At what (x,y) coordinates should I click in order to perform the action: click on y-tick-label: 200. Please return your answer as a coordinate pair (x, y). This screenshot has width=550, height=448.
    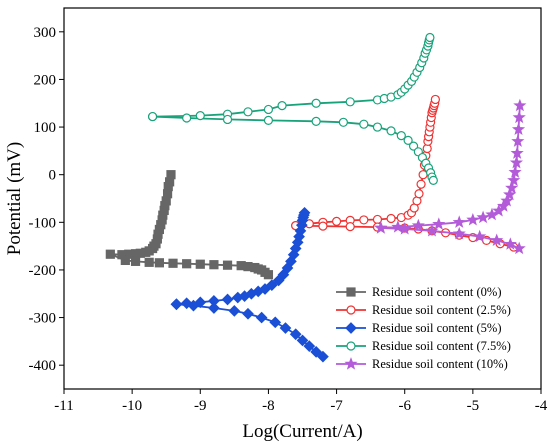
    Looking at the image, I should click on (45, 80).